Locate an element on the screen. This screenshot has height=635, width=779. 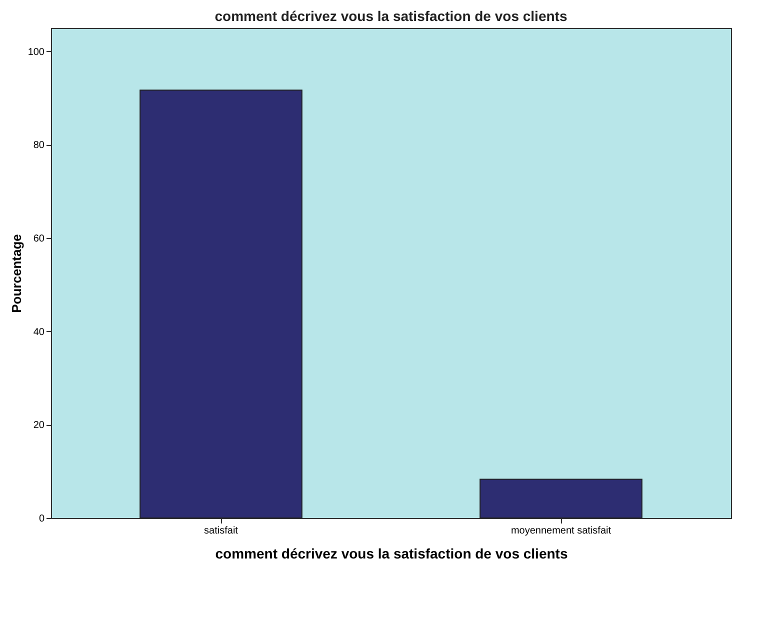
y-tick-label: 100 is located at coordinates (36, 52).